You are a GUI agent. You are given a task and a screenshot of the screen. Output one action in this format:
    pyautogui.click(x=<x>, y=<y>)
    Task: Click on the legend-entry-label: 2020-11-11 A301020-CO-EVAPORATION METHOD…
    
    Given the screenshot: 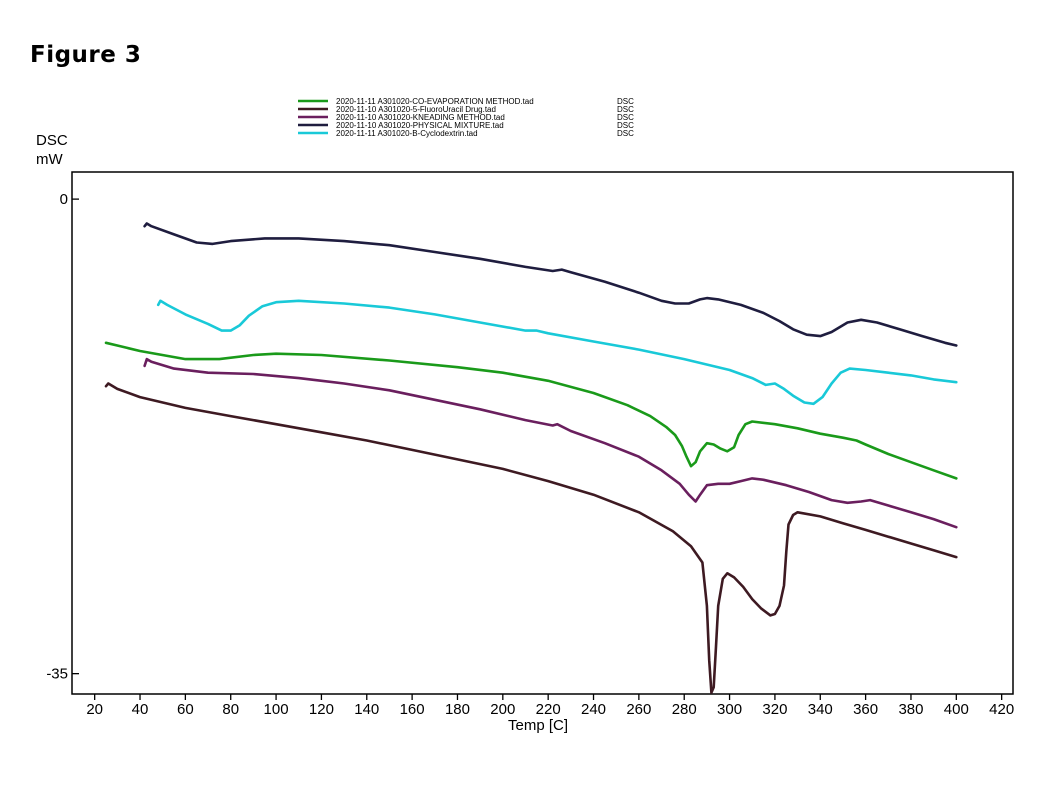 What is the action you would take?
    pyautogui.click(x=435, y=101)
    